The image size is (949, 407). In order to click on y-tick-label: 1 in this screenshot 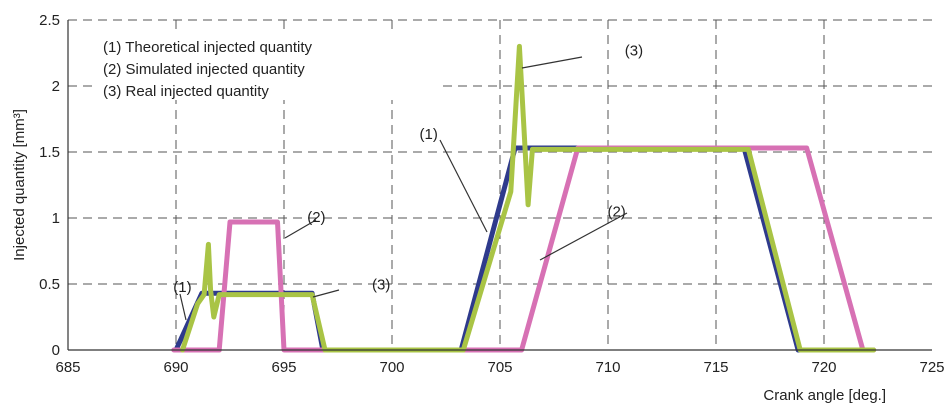, I will do `click(56, 218)`.